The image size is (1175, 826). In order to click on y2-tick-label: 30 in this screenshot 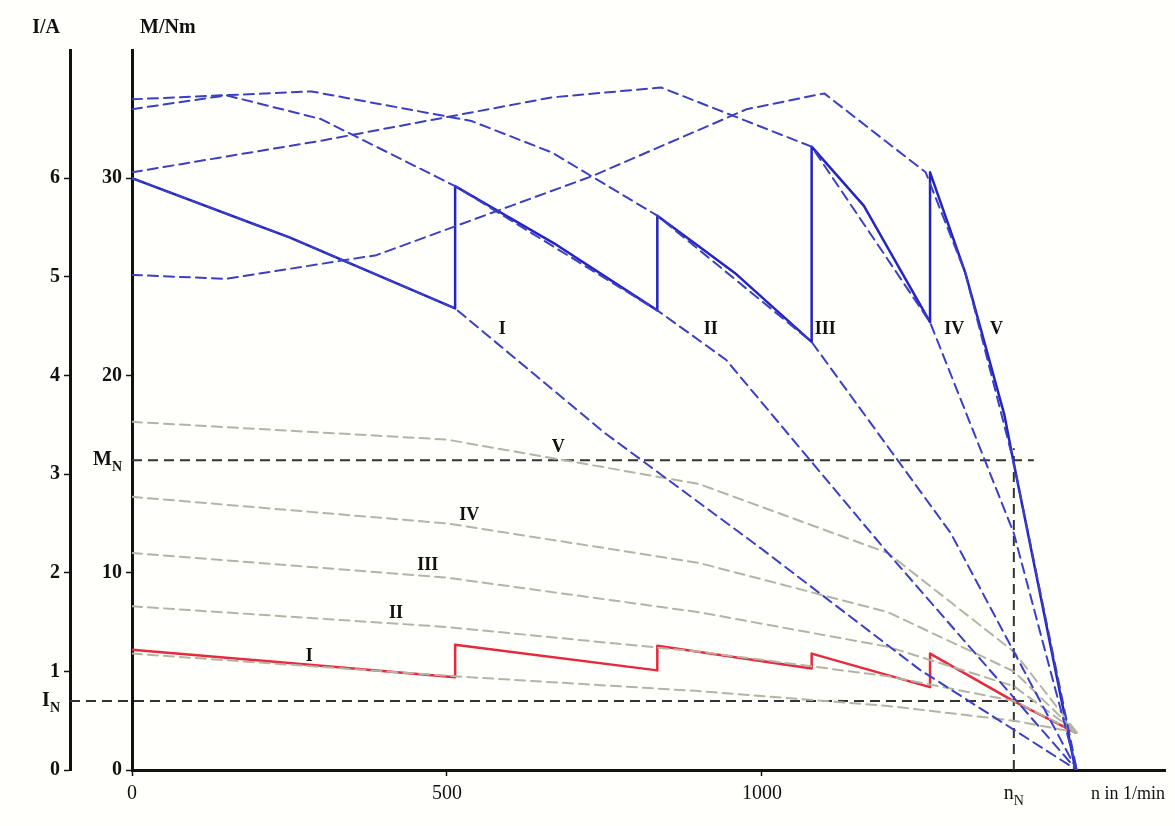, I will do `click(112, 176)`.